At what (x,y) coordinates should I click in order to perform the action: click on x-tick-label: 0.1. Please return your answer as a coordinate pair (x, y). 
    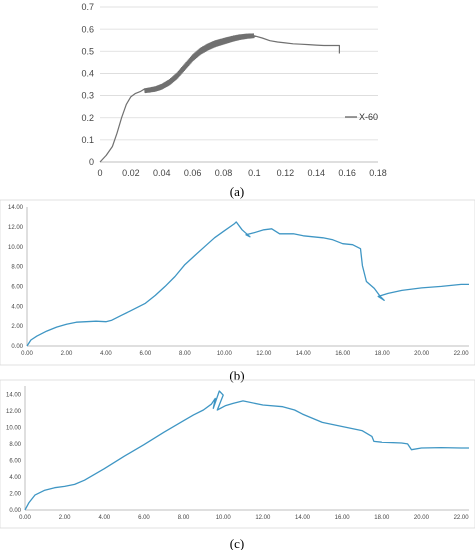
    Looking at the image, I should click on (254, 173).